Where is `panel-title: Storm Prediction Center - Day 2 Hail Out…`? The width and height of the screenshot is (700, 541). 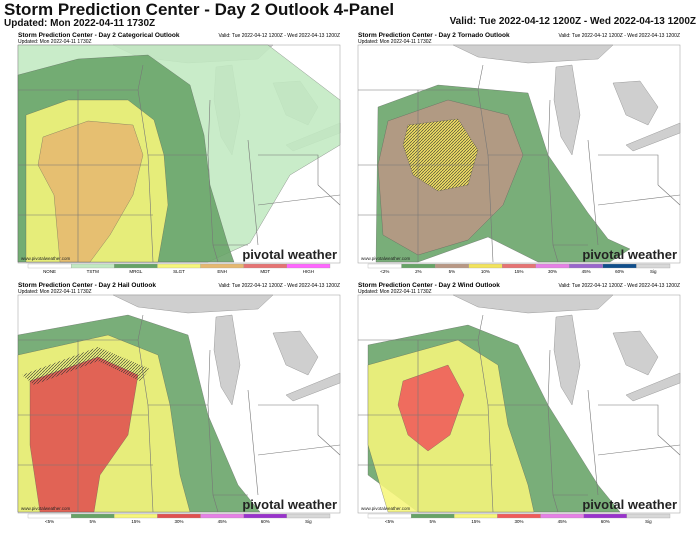
panel-title: Storm Prediction Center - Day 2 Hail Out… is located at coordinates (87, 285).